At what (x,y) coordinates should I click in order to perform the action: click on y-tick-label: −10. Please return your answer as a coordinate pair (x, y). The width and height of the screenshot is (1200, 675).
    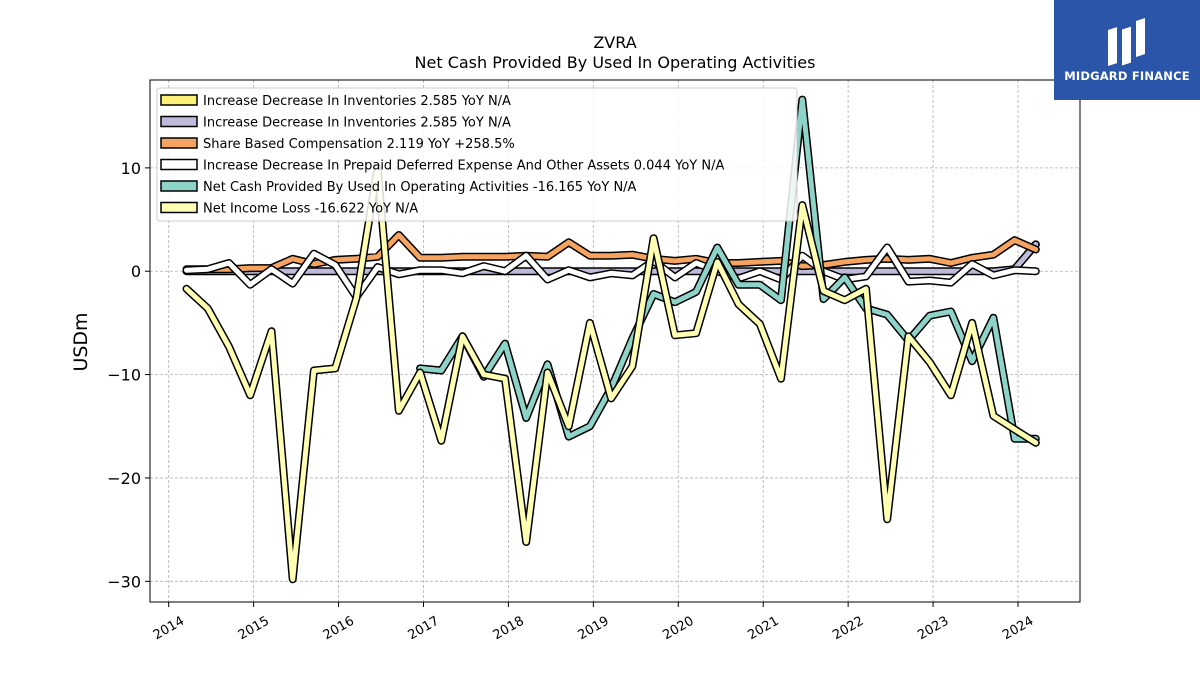
    Looking at the image, I should click on (124, 375).